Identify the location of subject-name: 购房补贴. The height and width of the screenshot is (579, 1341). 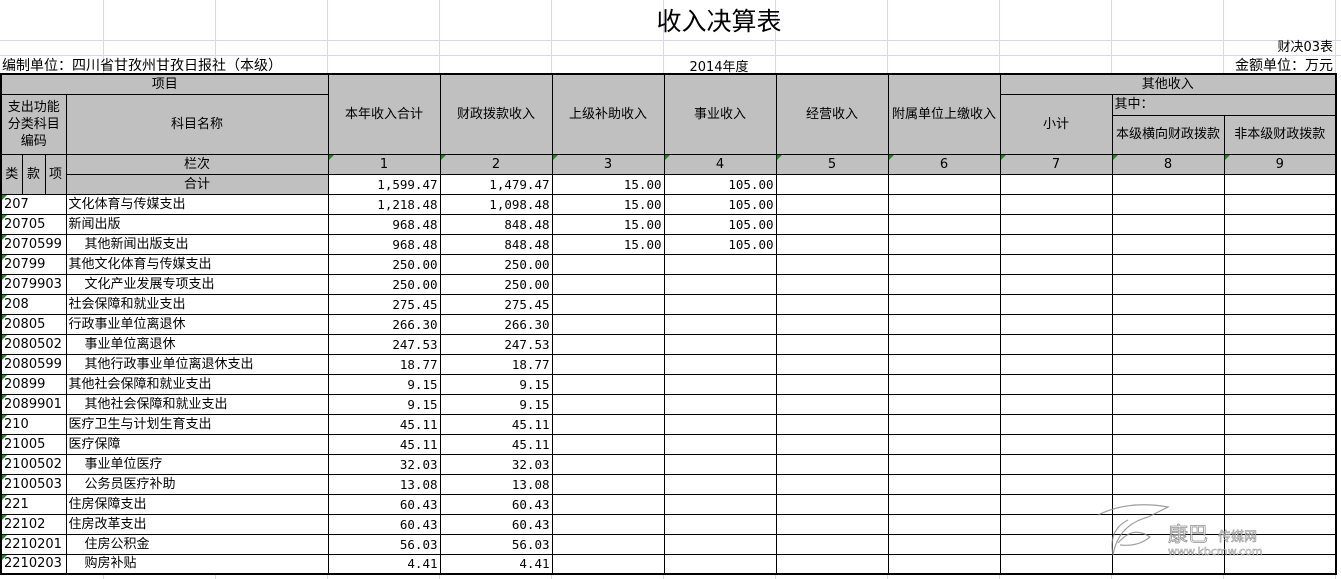
(197, 564).